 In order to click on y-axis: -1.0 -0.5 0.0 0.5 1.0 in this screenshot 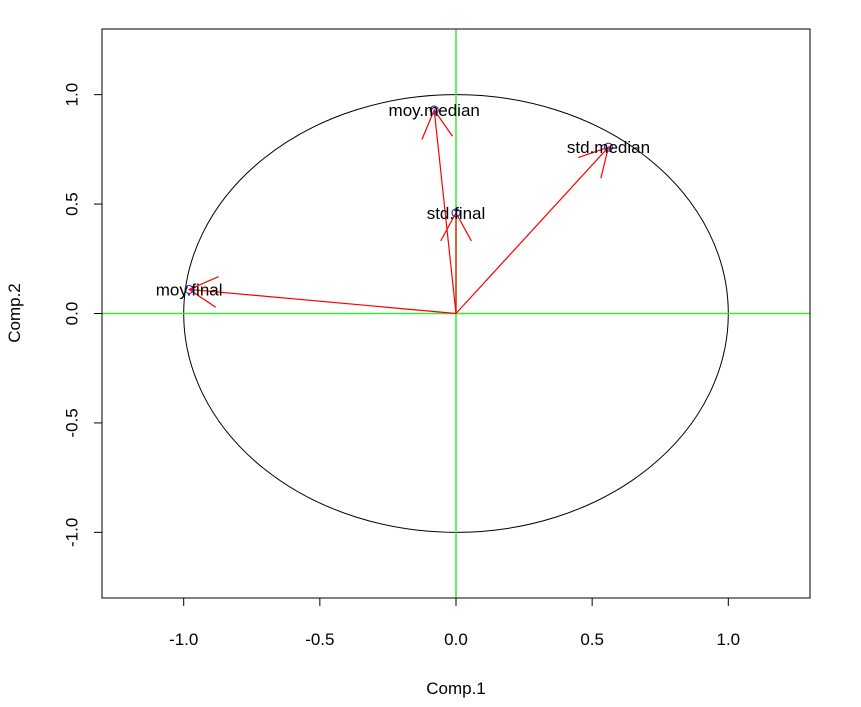, I will do `click(83, 315)`.